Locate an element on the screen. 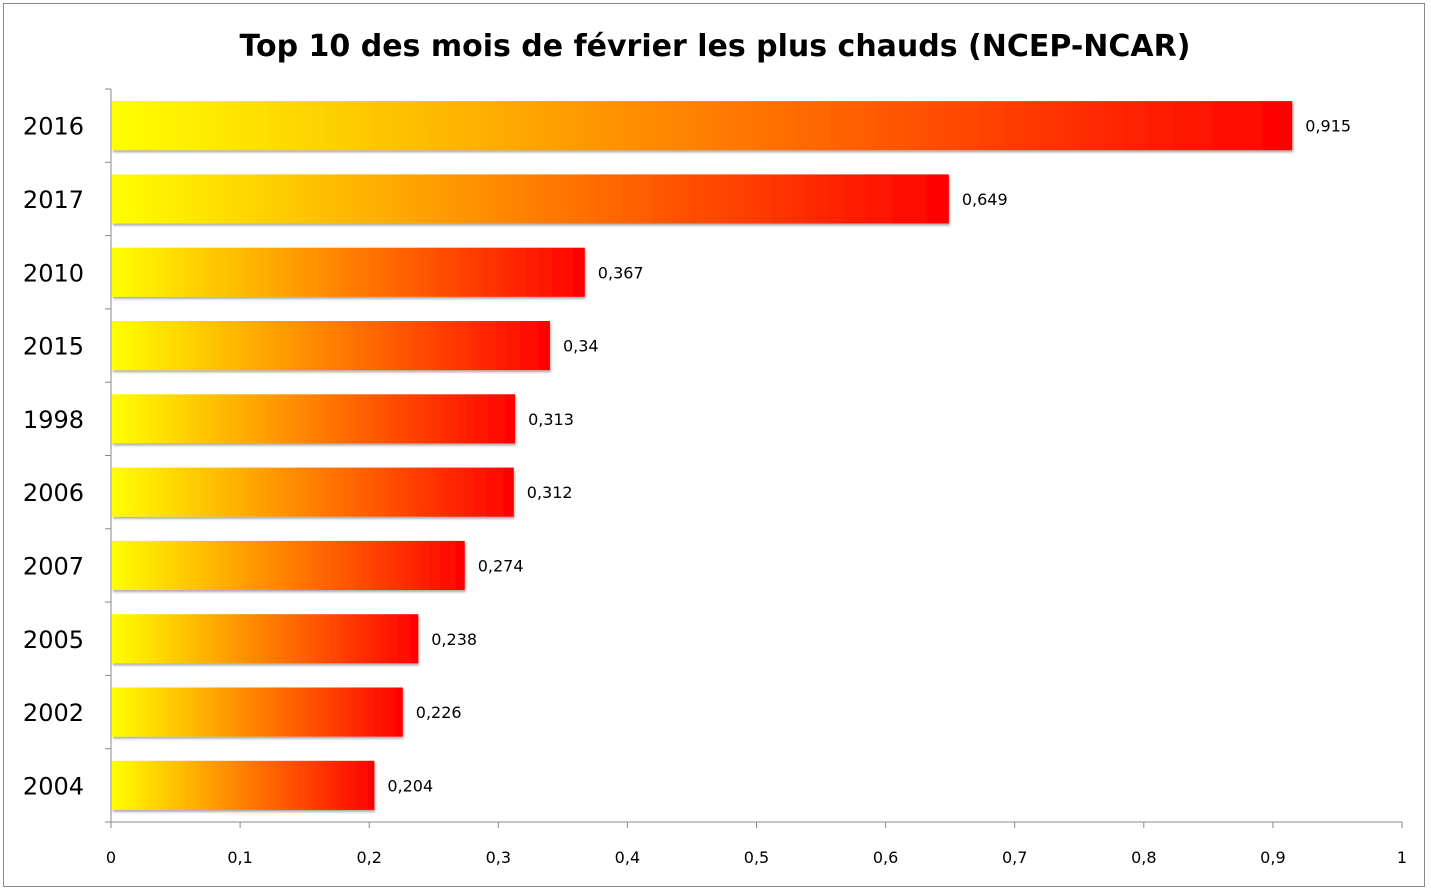  data-label-2005: 0,238 is located at coordinates (454, 639).